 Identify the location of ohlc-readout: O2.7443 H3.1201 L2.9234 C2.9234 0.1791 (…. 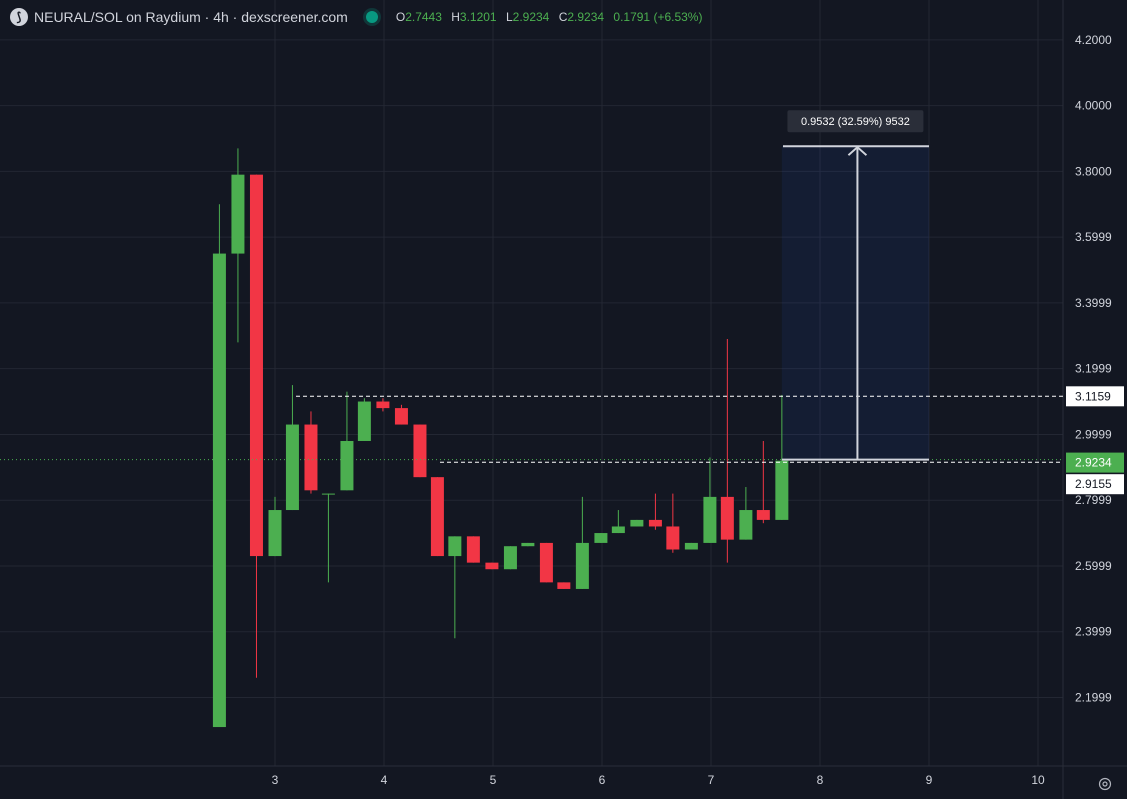
(552, 17).